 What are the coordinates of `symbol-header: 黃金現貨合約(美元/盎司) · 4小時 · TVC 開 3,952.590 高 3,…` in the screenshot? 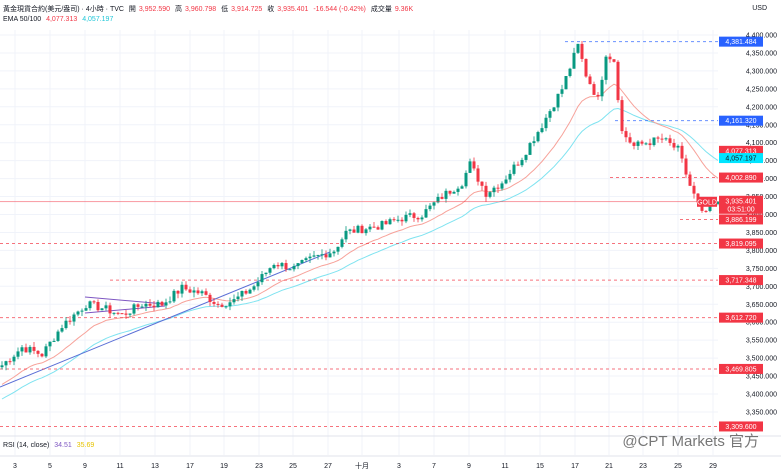 It's located at (209, 9).